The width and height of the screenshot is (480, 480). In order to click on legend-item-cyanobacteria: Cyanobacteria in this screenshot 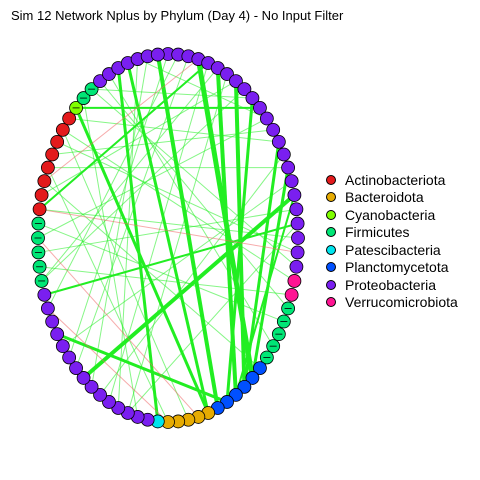, I will do `click(392, 215)`.